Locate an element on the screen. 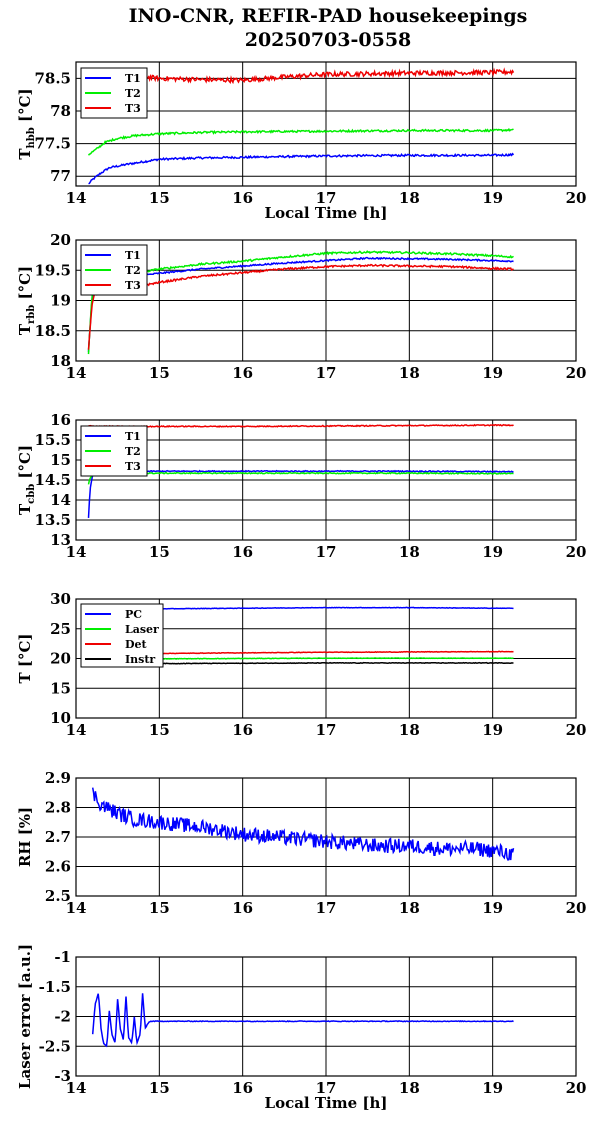 The width and height of the screenshot is (595, 1134). legend-label: Det is located at coordinates (136, 644).